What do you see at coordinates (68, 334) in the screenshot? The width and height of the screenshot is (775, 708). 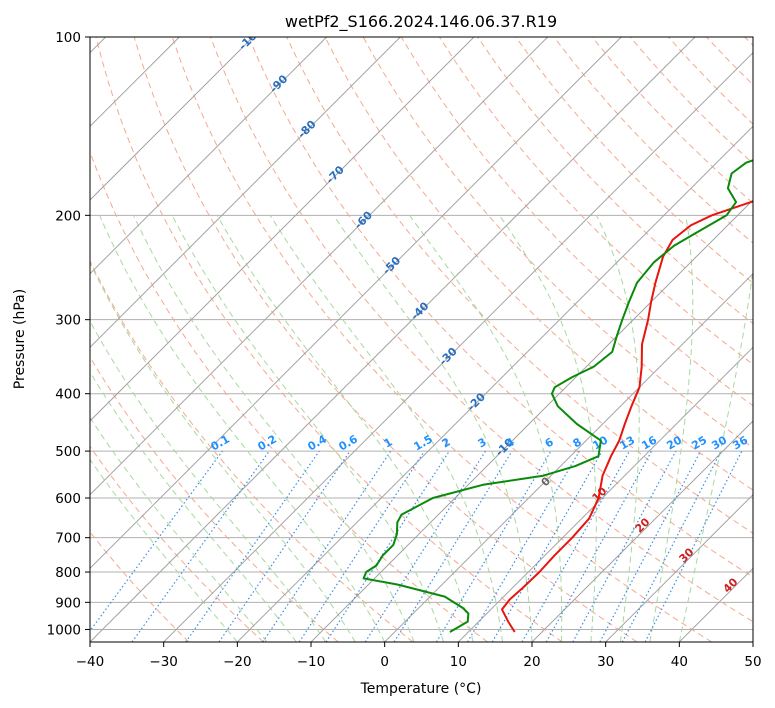 I see `y-axis: 100 200 300 400 500 600 700 800 900 1000` at bounding box center [68, 334].